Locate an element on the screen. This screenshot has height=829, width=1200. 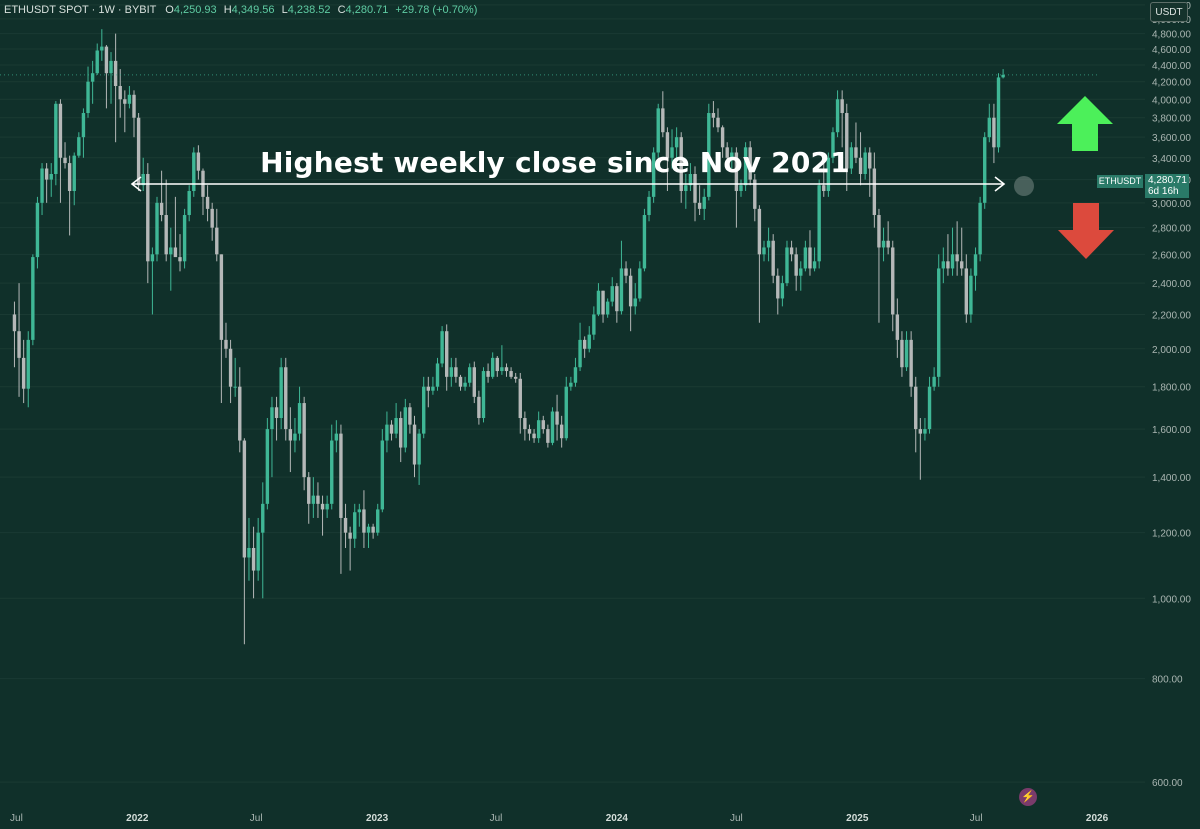
y-tick-label: 1,400.00 is located at coordinates (1171, 478).